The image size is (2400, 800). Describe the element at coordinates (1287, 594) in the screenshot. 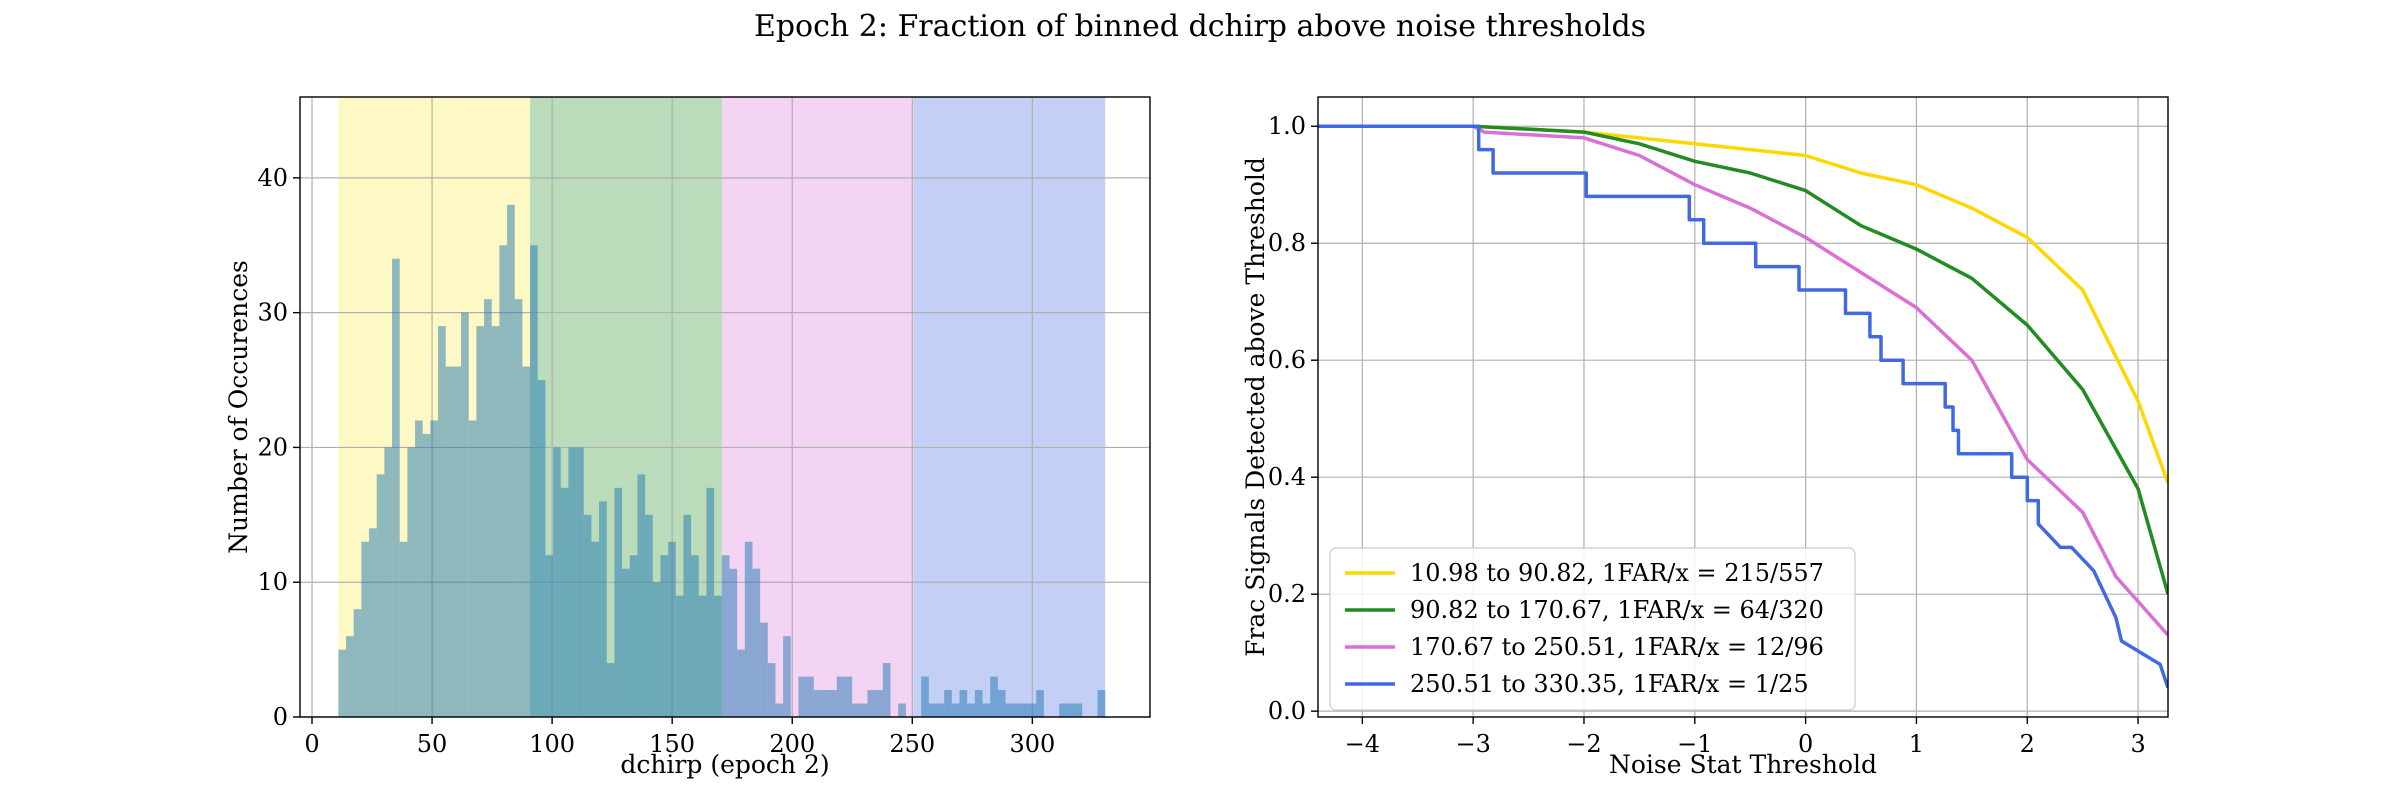

I see `curve-ytick-label-1: 0.2` at that location.